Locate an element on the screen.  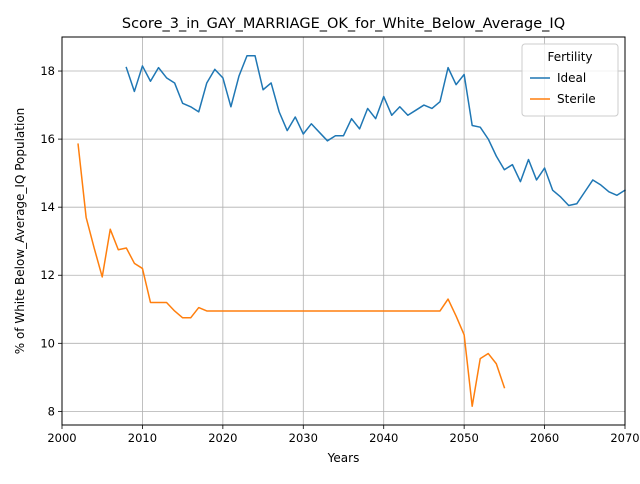
legend-label-ideal: Ideal is located at coordinates (571, 78).